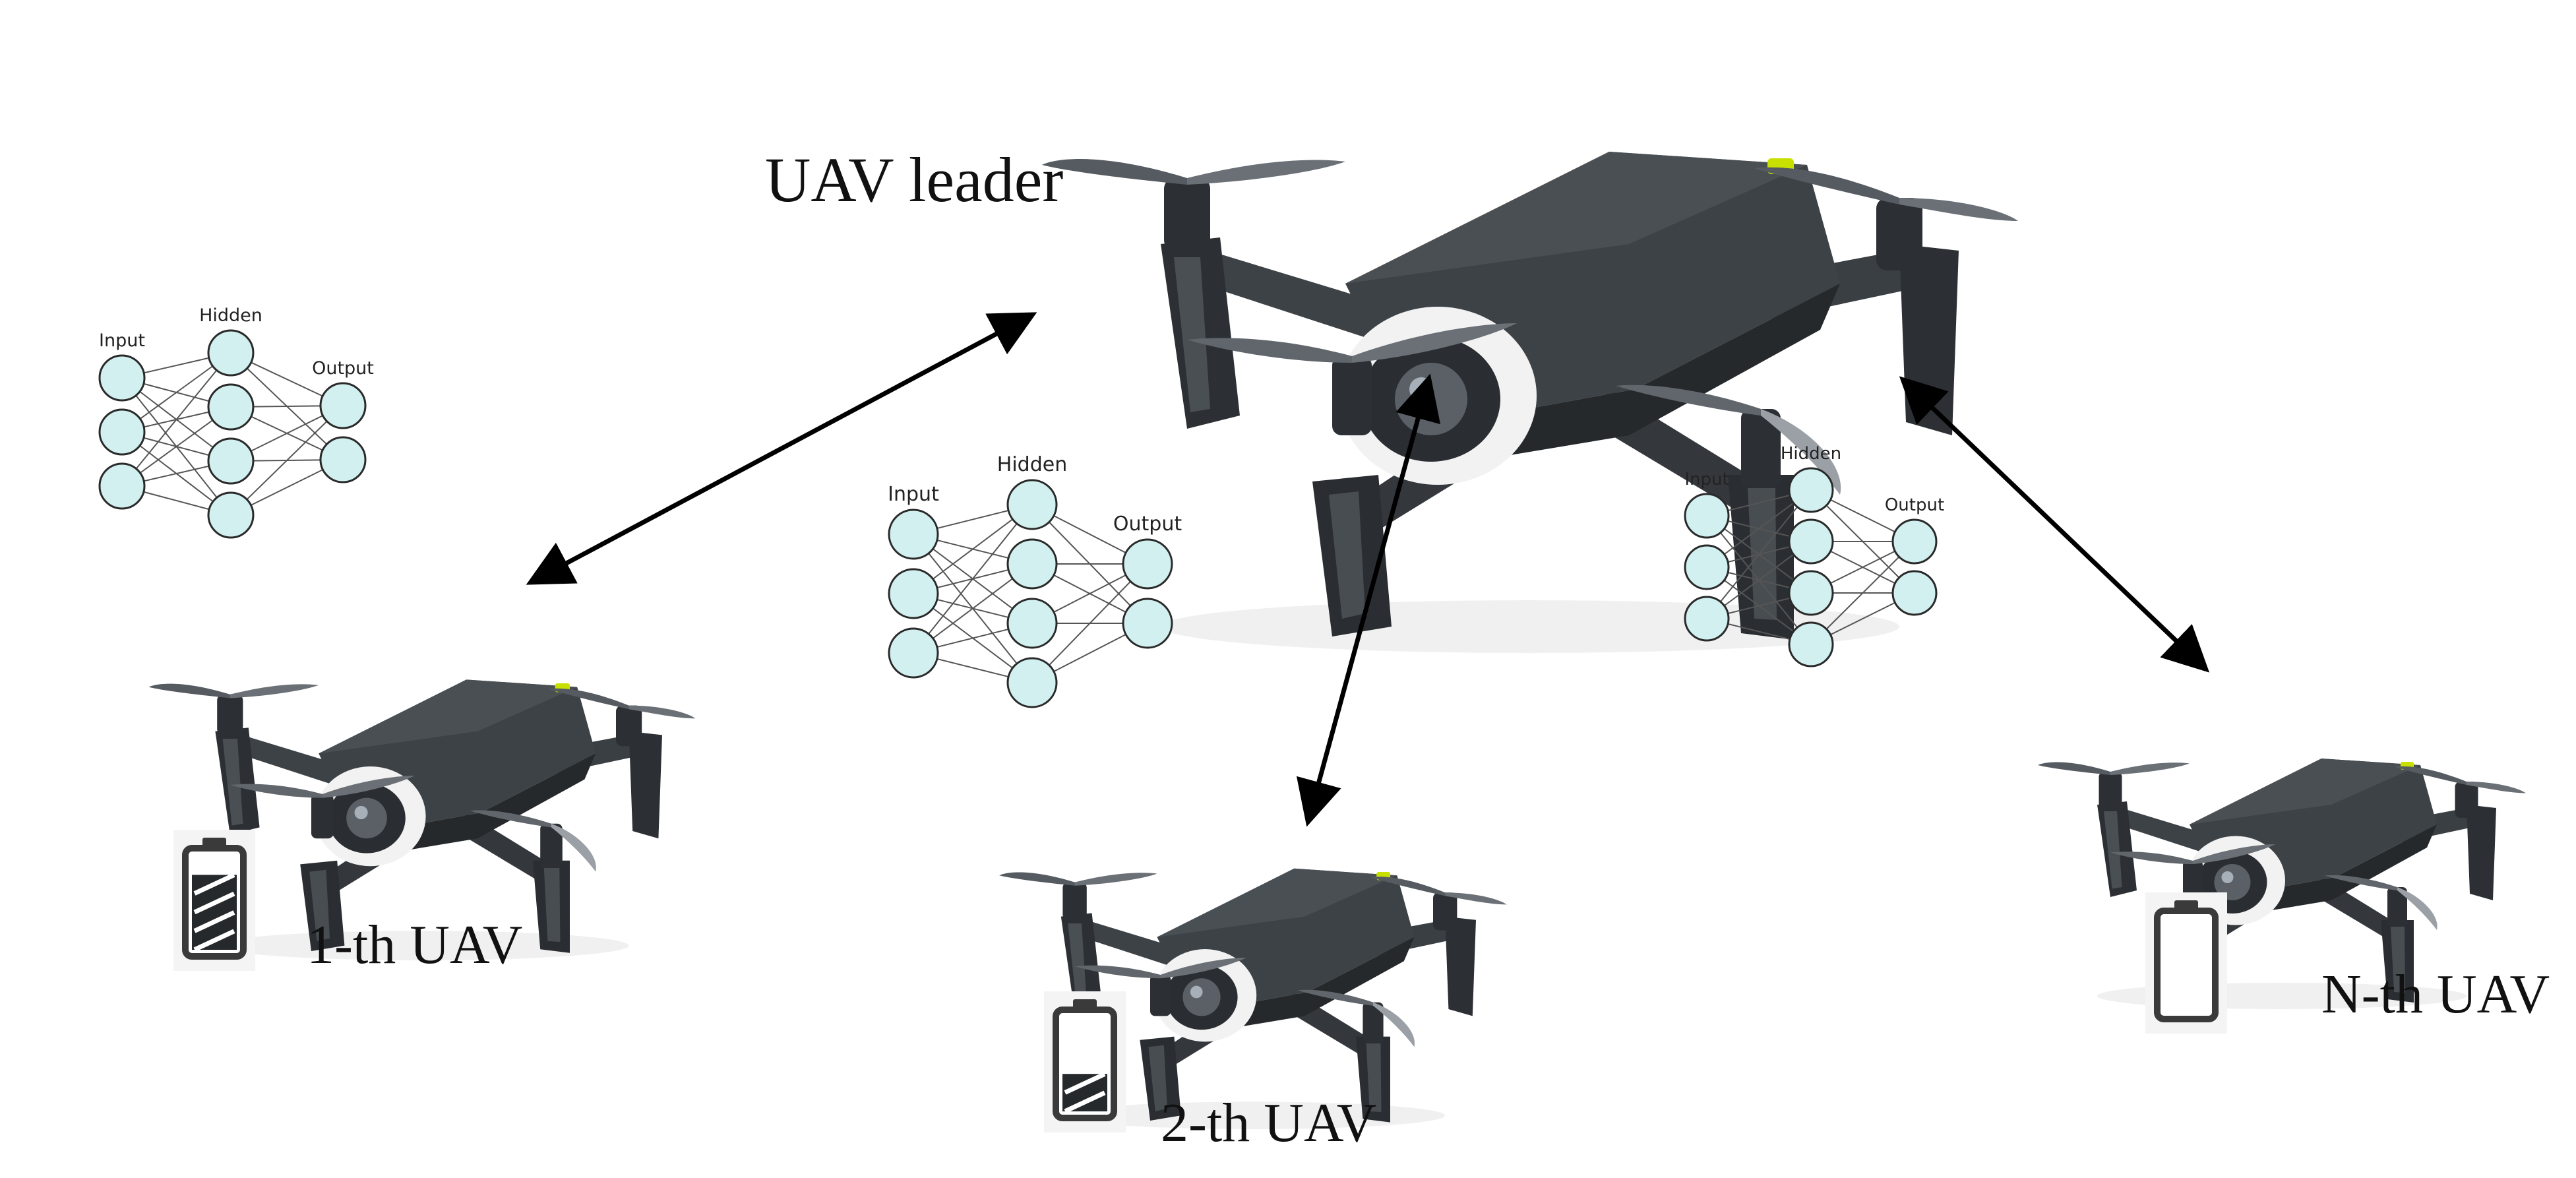  What do you see at coordinates (781, 448) in the screenshot?
I see `link-uav1-leader` at bounding box center [781, 448].